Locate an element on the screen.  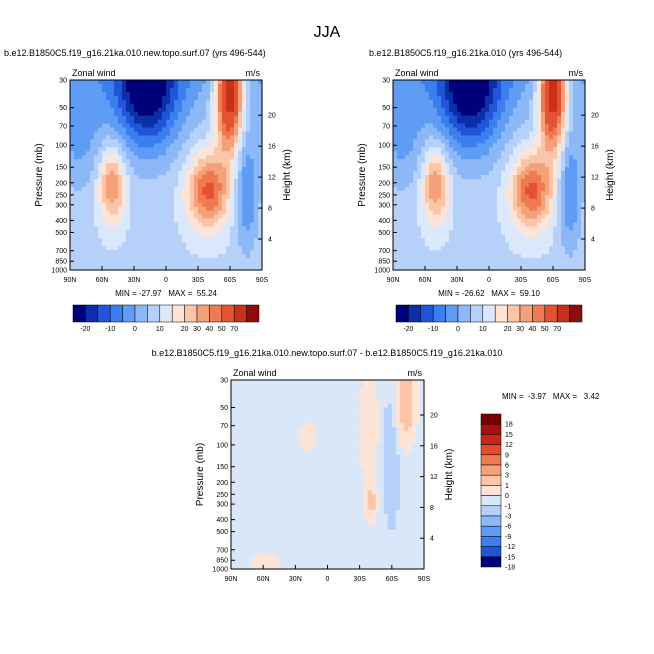
x-tick-label: 0 is located at coordinates (489, 280).